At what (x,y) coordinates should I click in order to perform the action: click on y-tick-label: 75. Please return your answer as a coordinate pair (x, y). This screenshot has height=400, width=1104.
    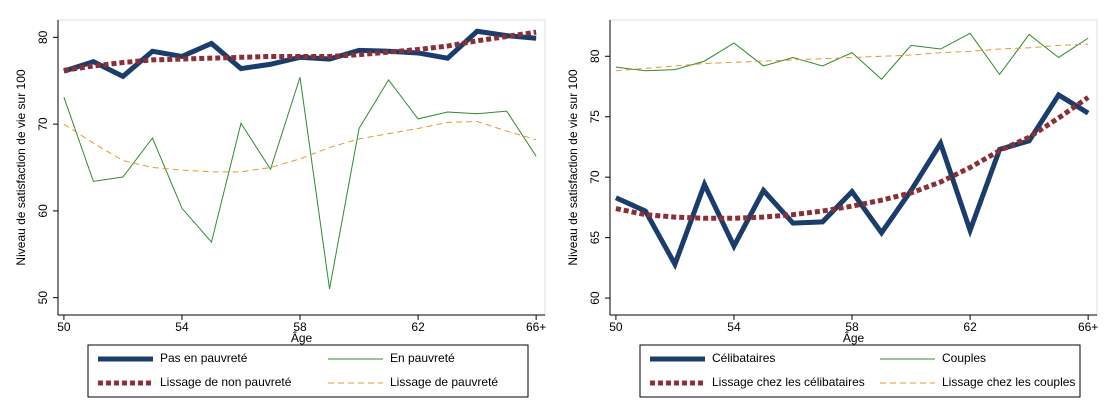
    Looking at the image, I should click on (595, 117).